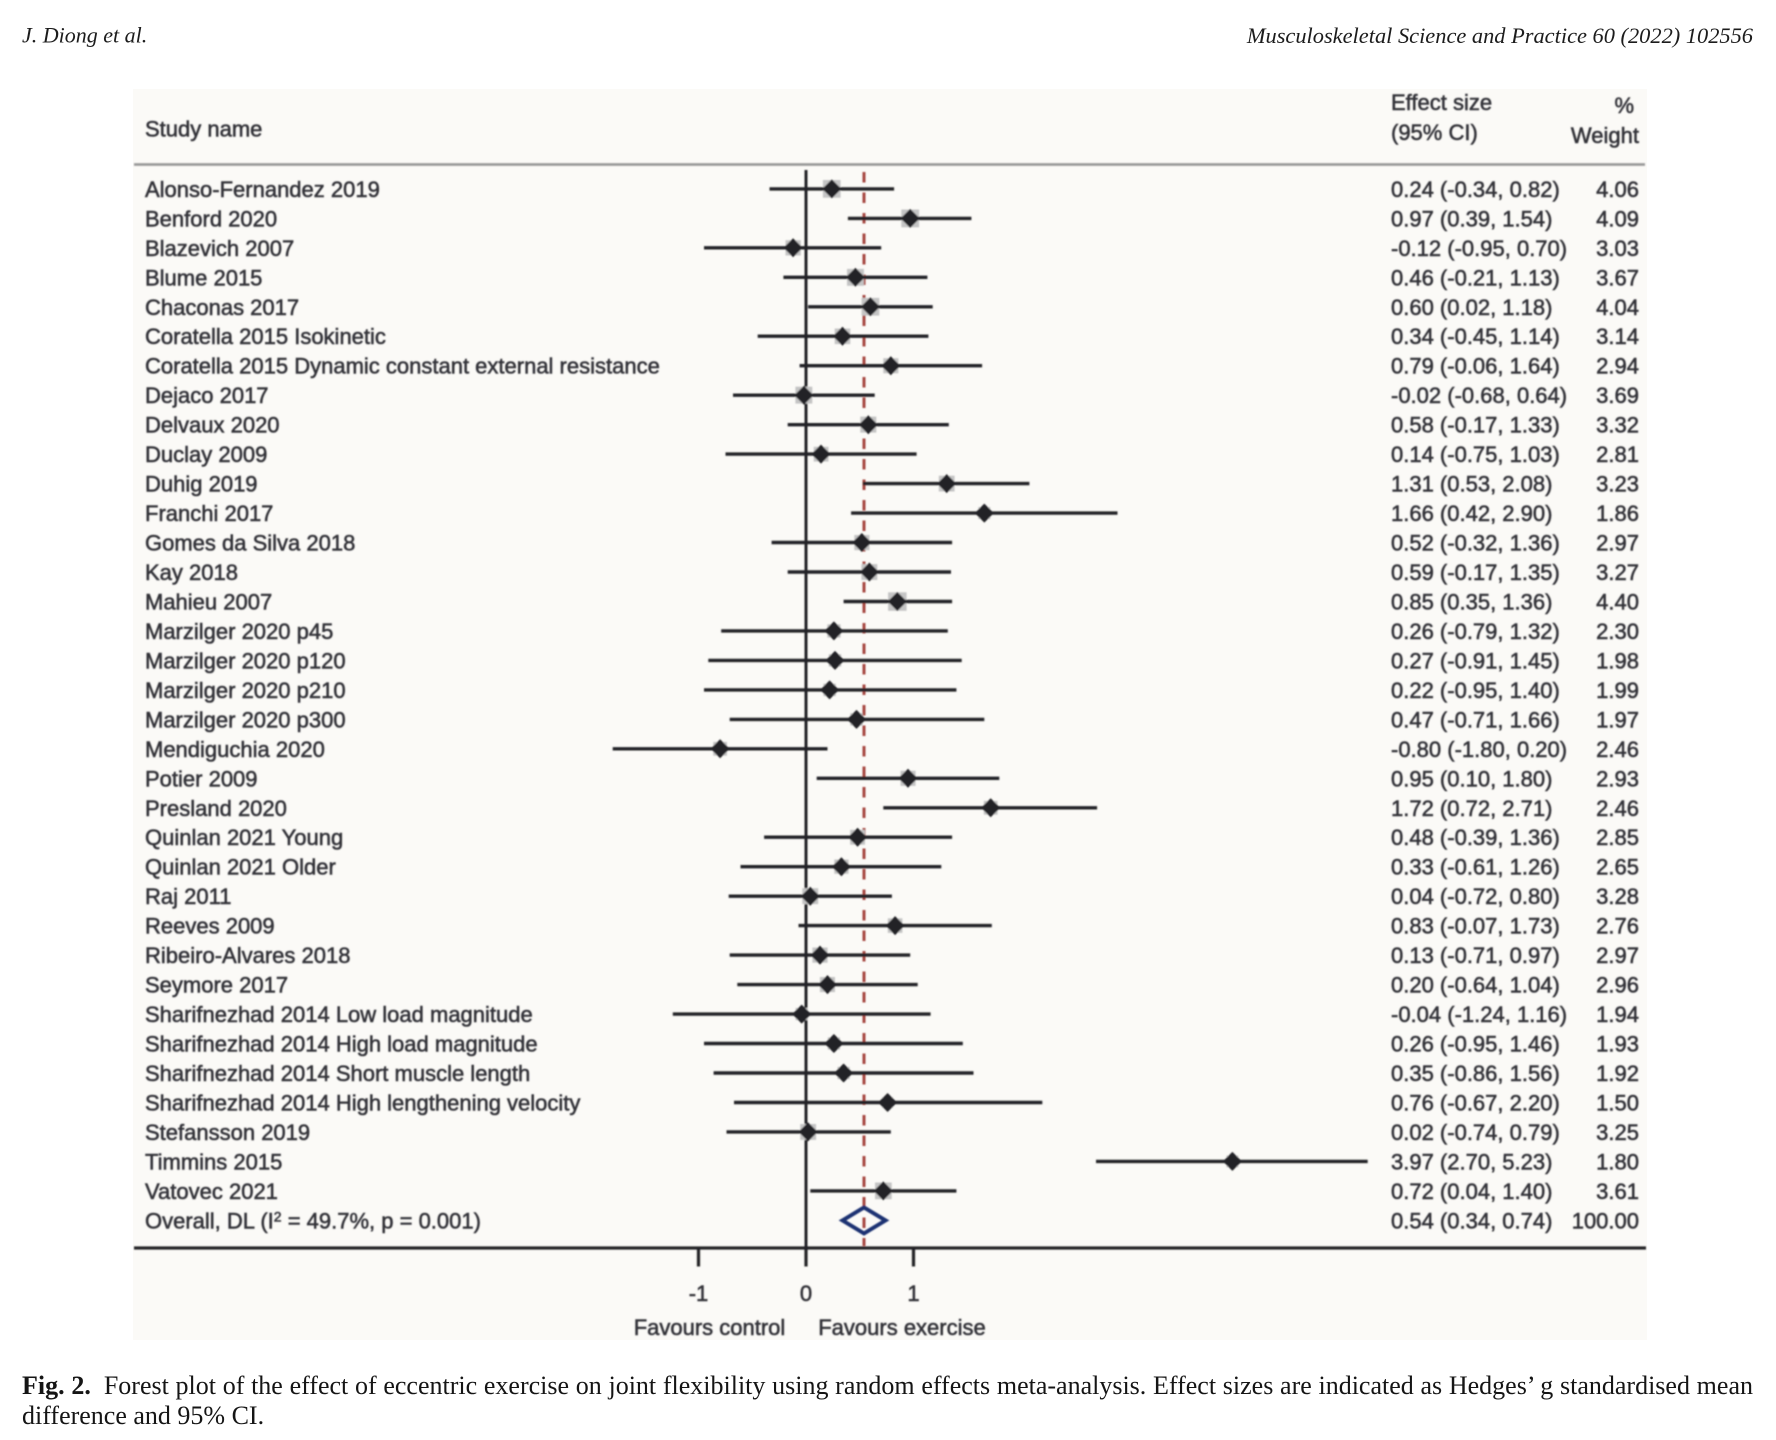 This screenshot has width=1776, height=1440. Describe the element at coordinates (1617, 366) in the screenshot. I see `svg-text: 2.94` at that location.